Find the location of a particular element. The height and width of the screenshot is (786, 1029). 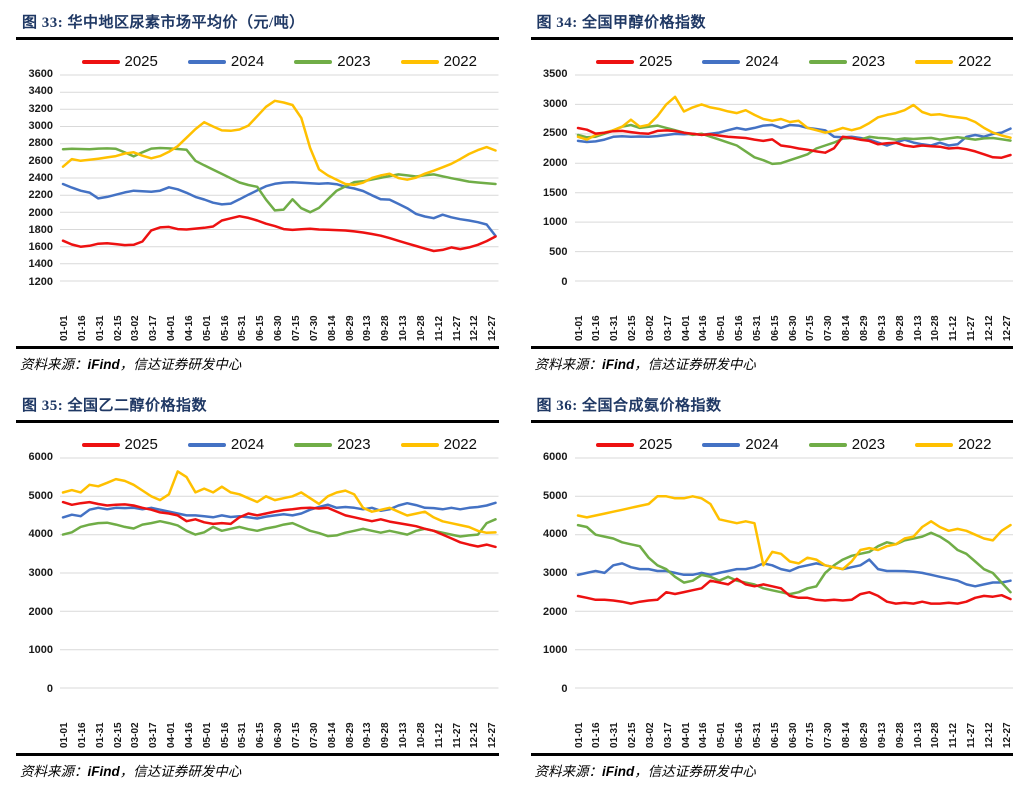

legend: 2025 2024 2023 2022 is located at coordinates (279, 61).